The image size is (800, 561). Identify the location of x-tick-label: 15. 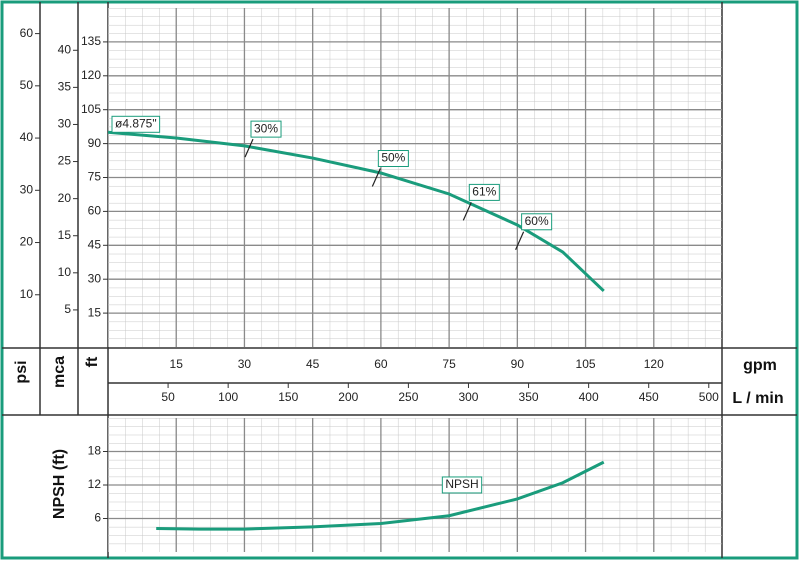
(177, 364).